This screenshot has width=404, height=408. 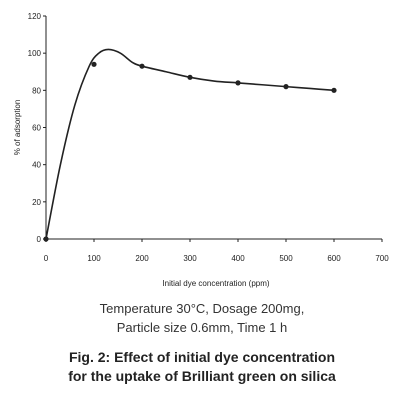 I want to click on x-axis-label: Initial dye concentration (ppm), so click(x=216, y=283).